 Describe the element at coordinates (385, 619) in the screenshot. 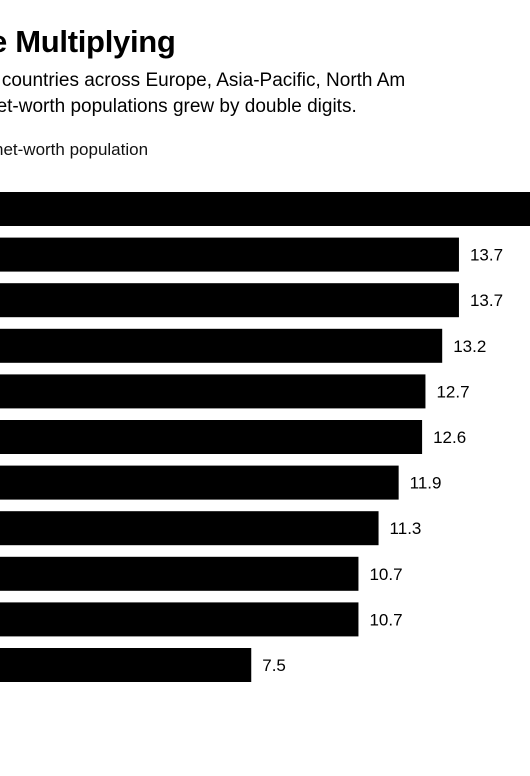

I see `bar-value-label-9: 10.7` at that location.